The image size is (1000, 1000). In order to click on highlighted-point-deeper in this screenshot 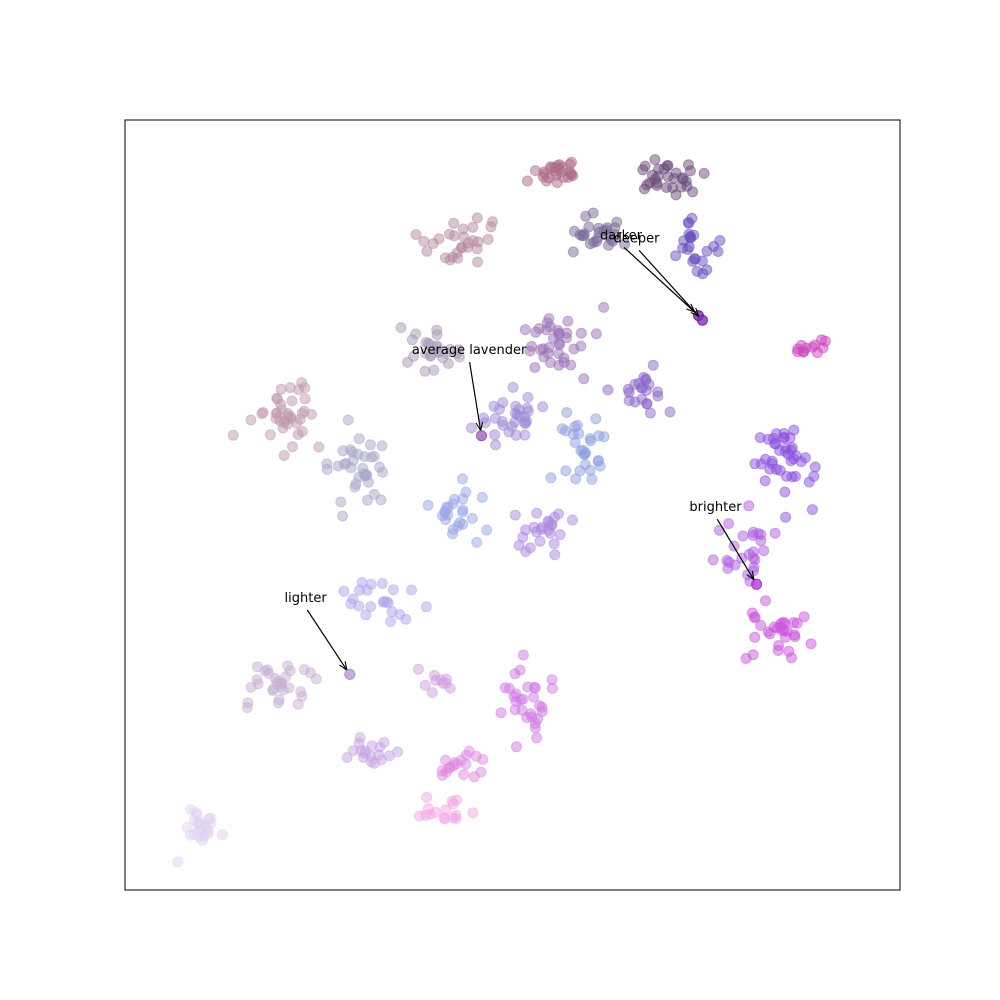, I will do `click(702, 320)`.